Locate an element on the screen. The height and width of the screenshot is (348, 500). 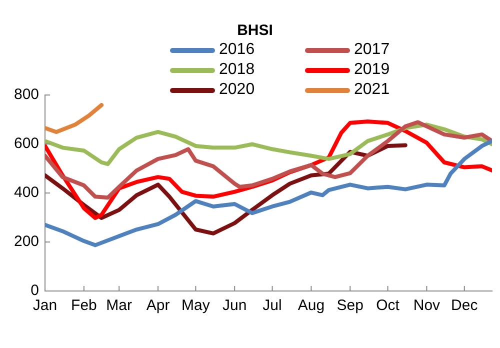
x-tick-label: Jan is located at coordinates (45, 305).